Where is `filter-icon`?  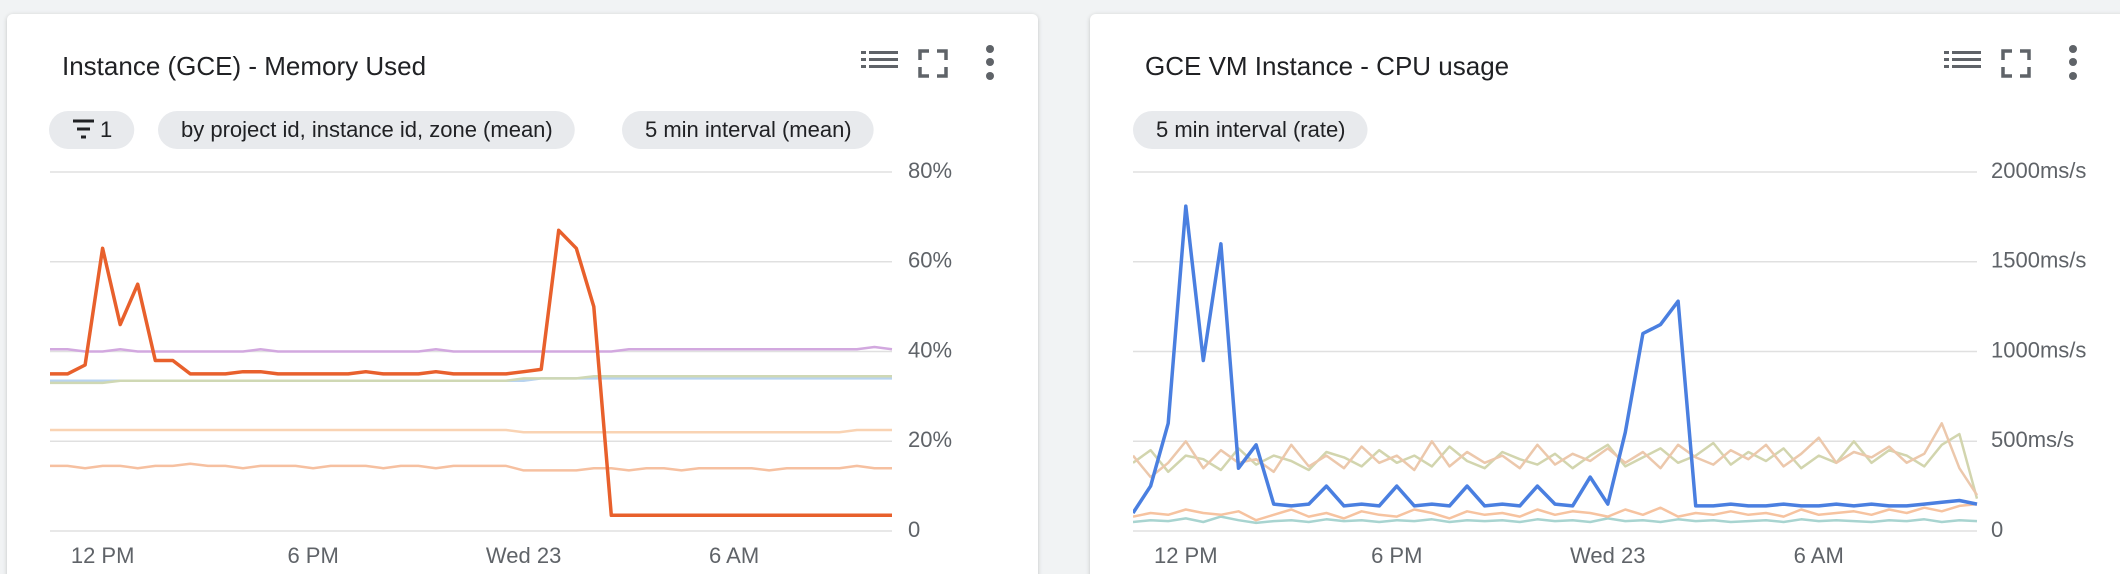 filter-icon is located at coordinates (83, 129).